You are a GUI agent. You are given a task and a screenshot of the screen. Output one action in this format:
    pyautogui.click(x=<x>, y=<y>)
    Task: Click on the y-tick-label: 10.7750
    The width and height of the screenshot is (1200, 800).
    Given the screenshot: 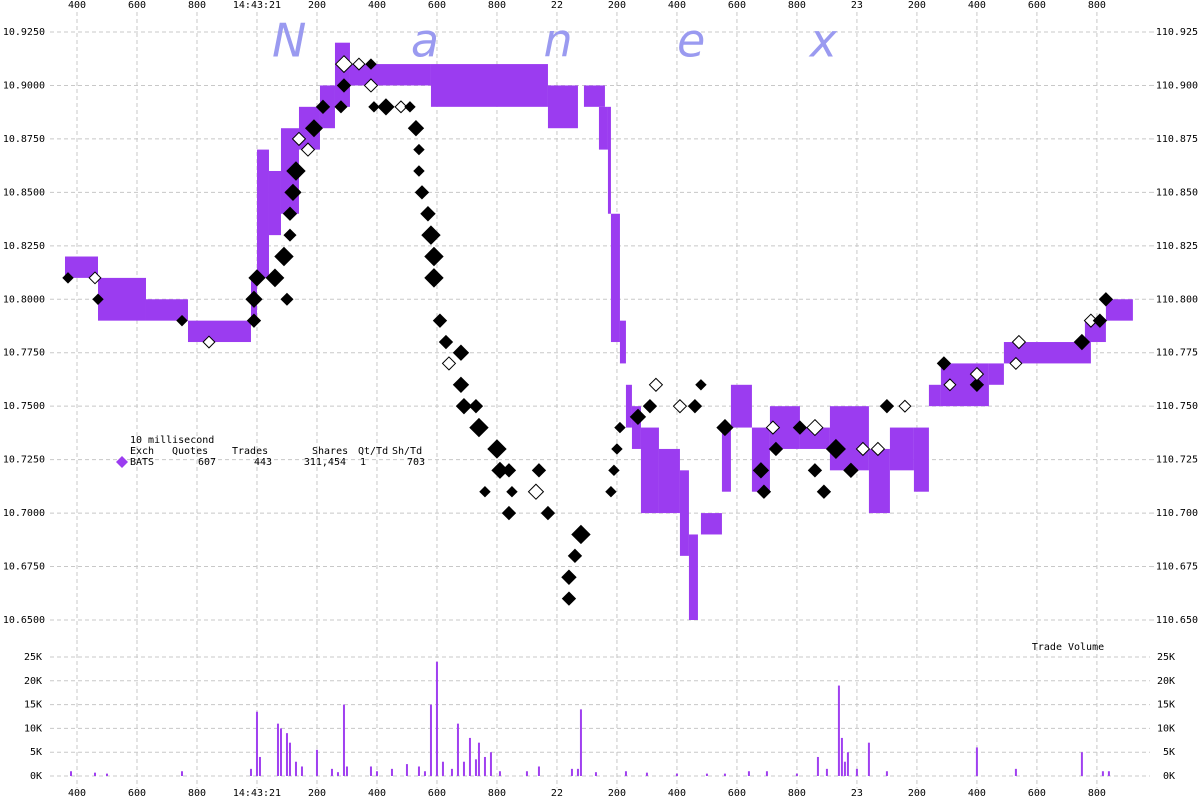 What is the action you would take?
    pyautogui.click(x=24, y=353)
    